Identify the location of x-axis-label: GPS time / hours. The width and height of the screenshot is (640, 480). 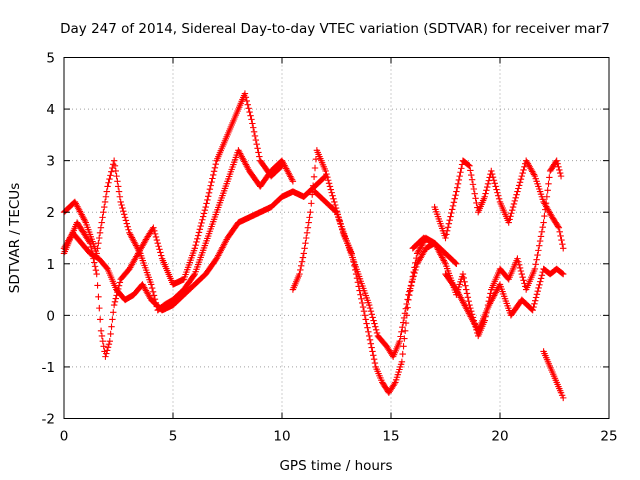
(335, 466).